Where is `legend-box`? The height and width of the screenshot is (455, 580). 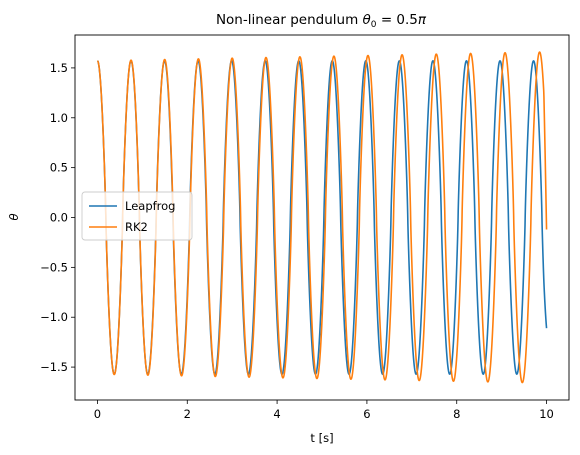 legend-box is located at coordinates (137, 216).